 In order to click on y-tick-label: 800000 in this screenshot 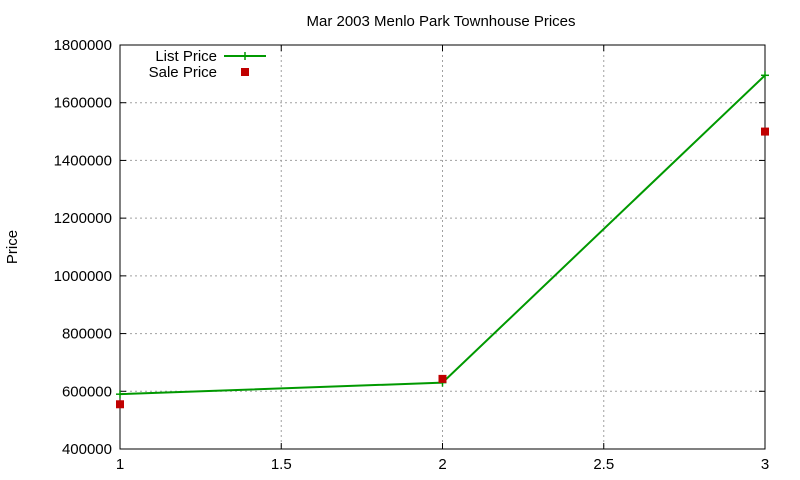, I will do `click(87, 334)`.